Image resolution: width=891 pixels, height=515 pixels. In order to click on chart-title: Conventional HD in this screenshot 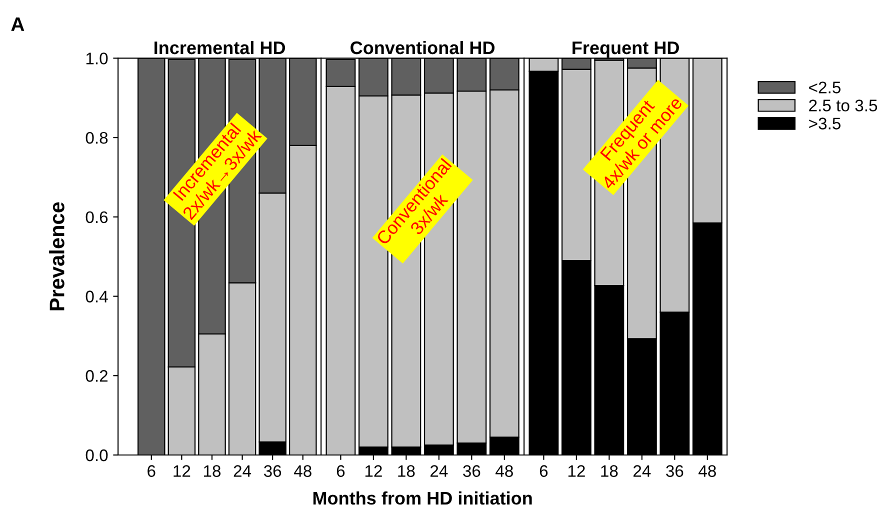, I will do `click(422, 47)`.